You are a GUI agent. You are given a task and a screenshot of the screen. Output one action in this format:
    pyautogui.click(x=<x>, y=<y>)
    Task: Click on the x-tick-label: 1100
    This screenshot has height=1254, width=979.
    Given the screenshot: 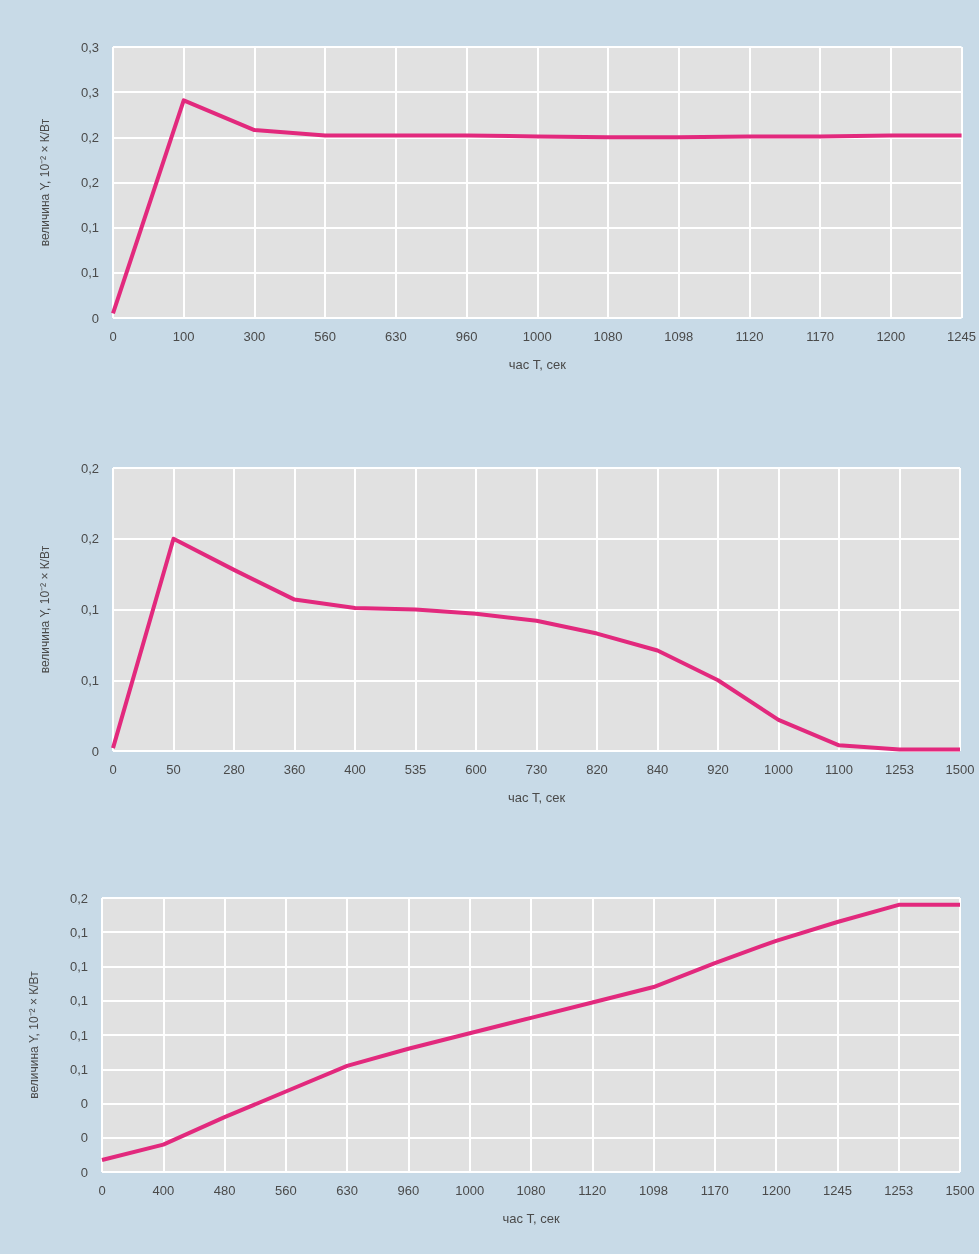 What is the action you would take?
    pyautogui.click(x=839, y=769)
    